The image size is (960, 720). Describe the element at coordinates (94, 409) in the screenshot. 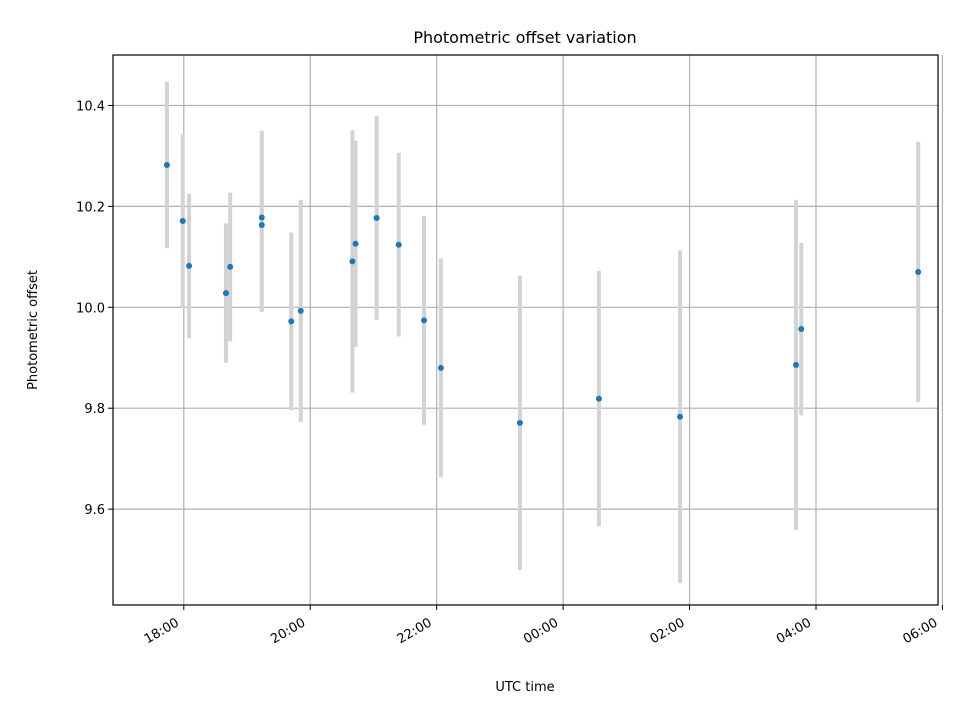

I see `y-tick-label: 9.8` at that location.